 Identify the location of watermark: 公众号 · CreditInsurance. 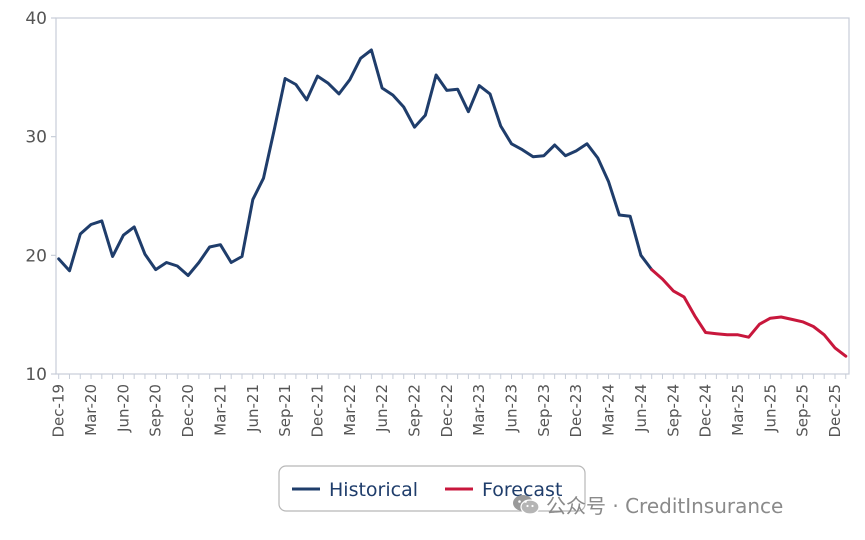
(647, 504).